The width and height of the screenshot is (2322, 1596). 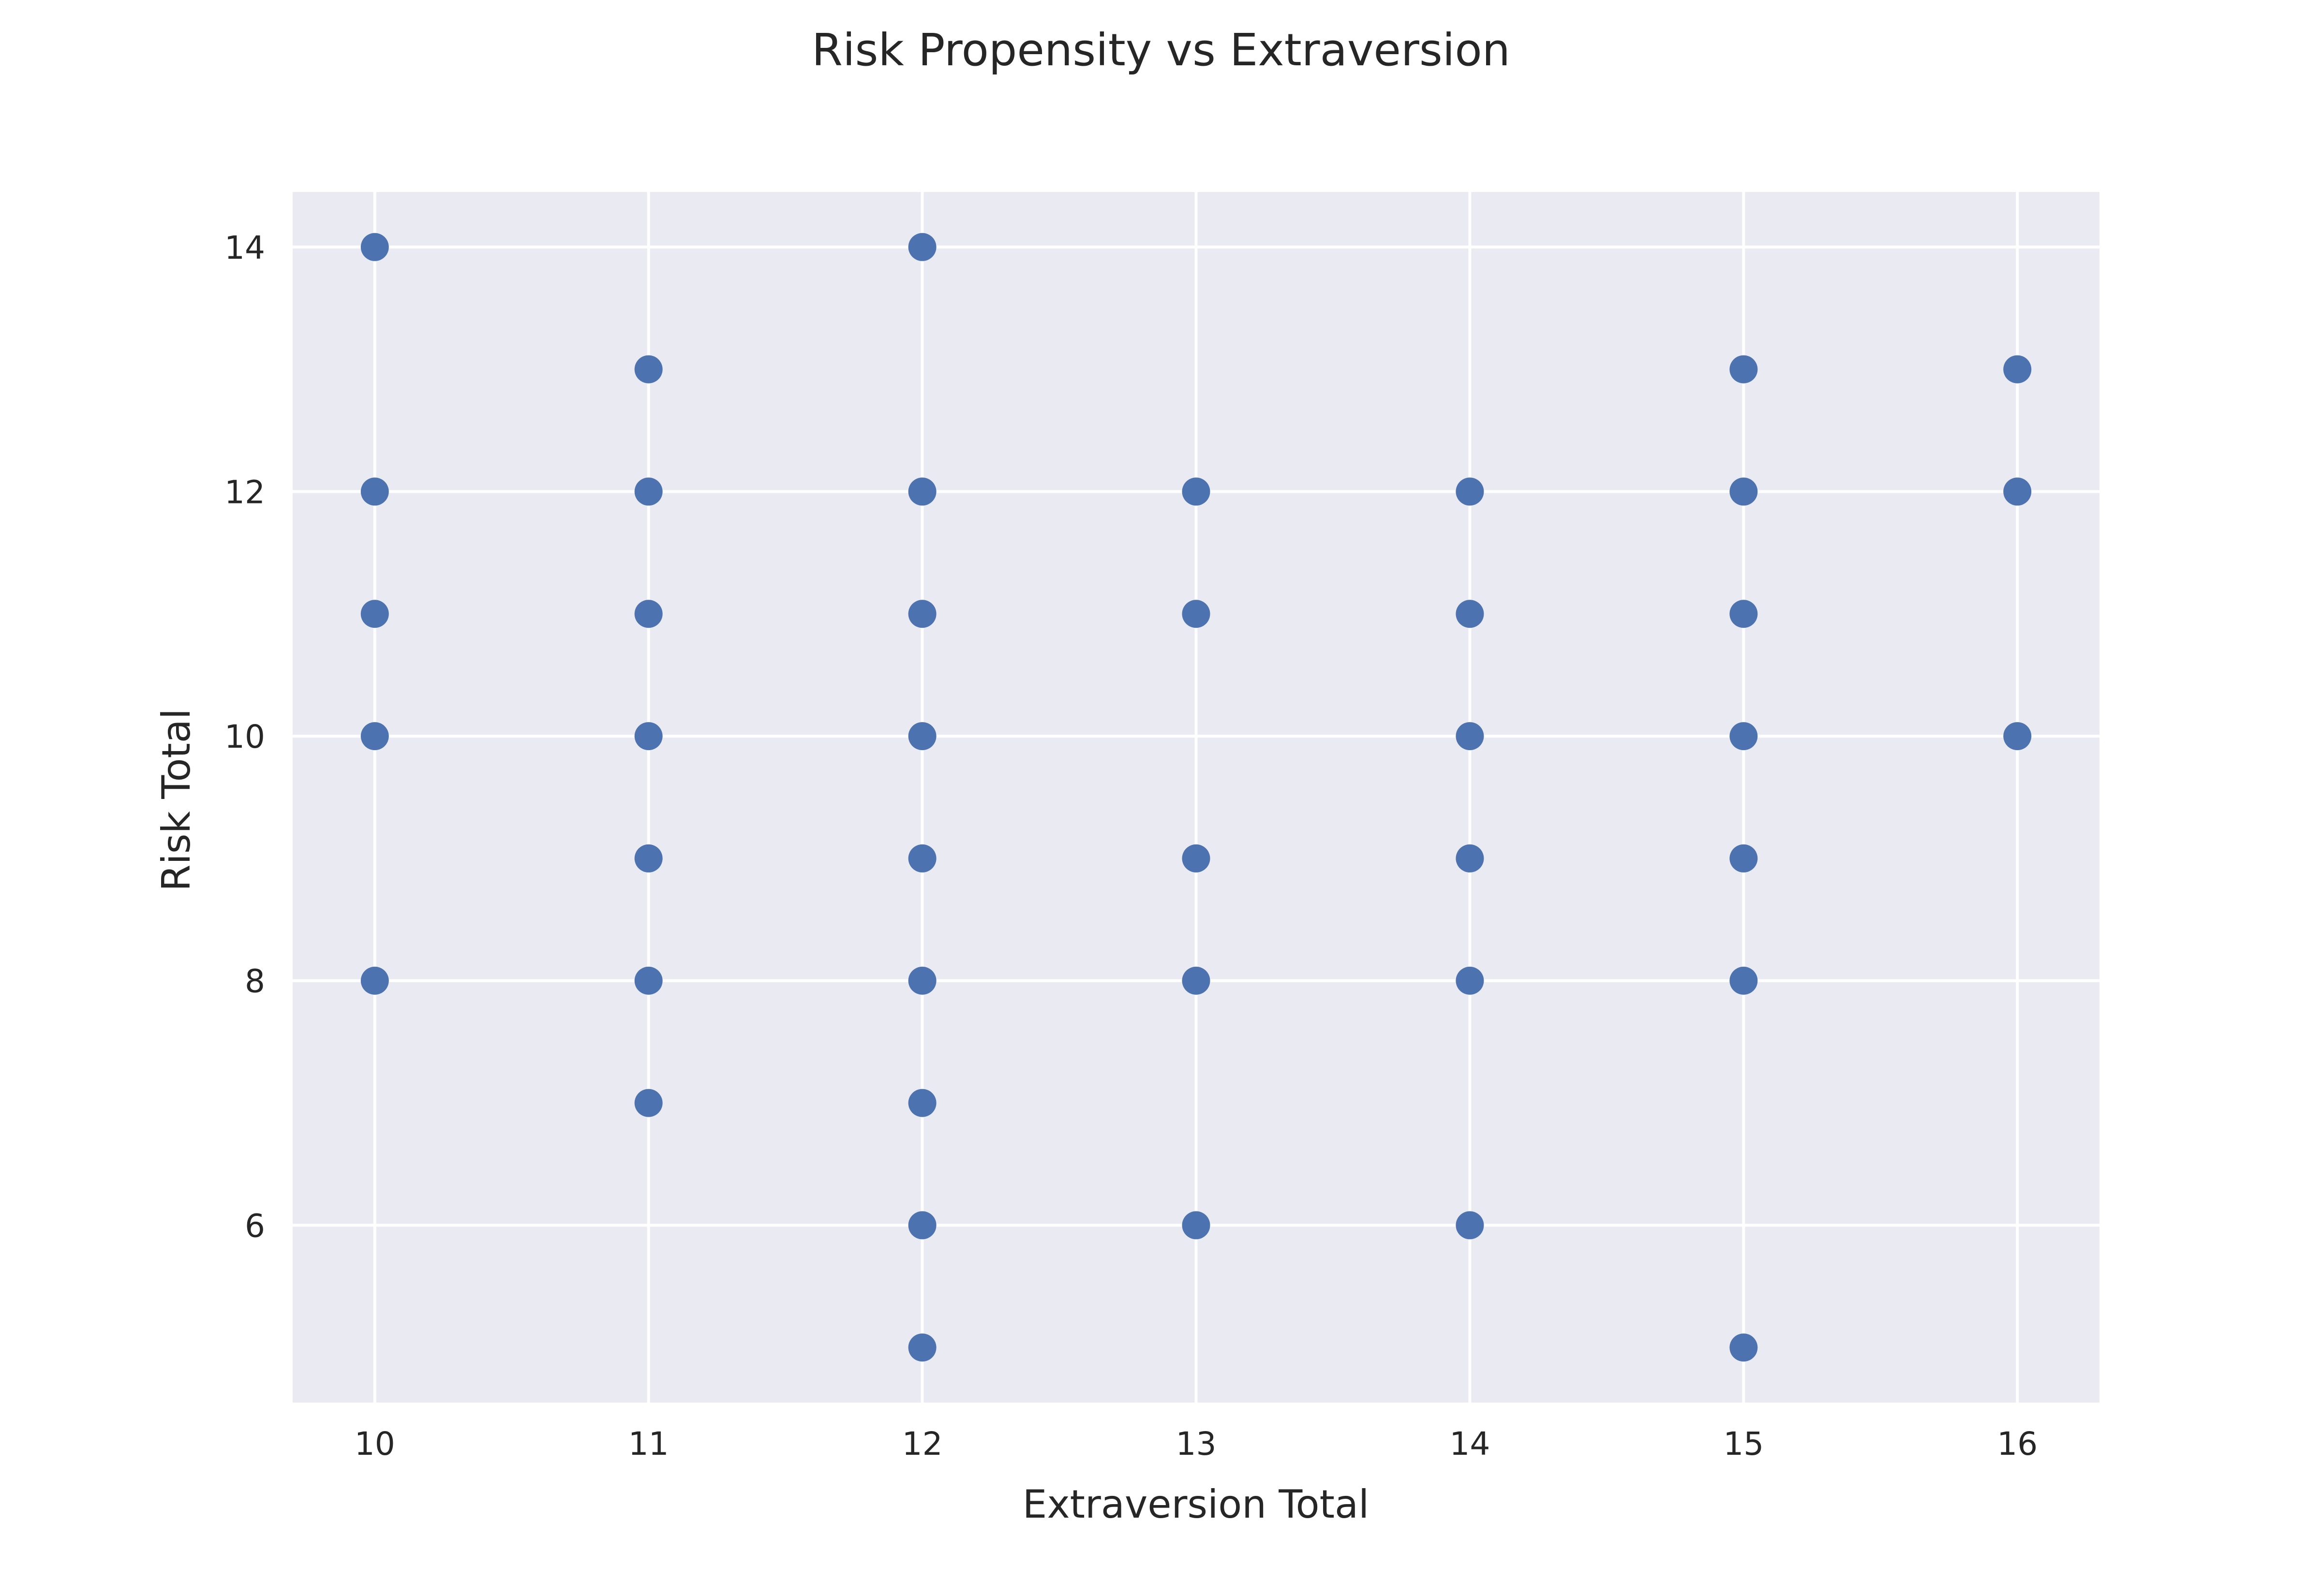 I want to click on y-tick-label: 12, so click(x=244, y=492).